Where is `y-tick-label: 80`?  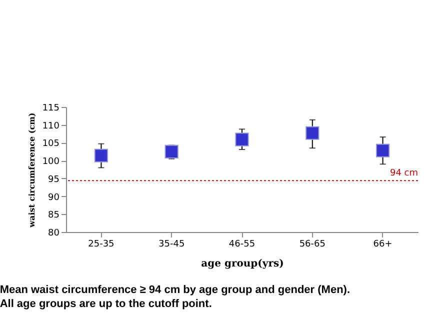 y-tick-label: 80 is located at coordinates (54, 233).